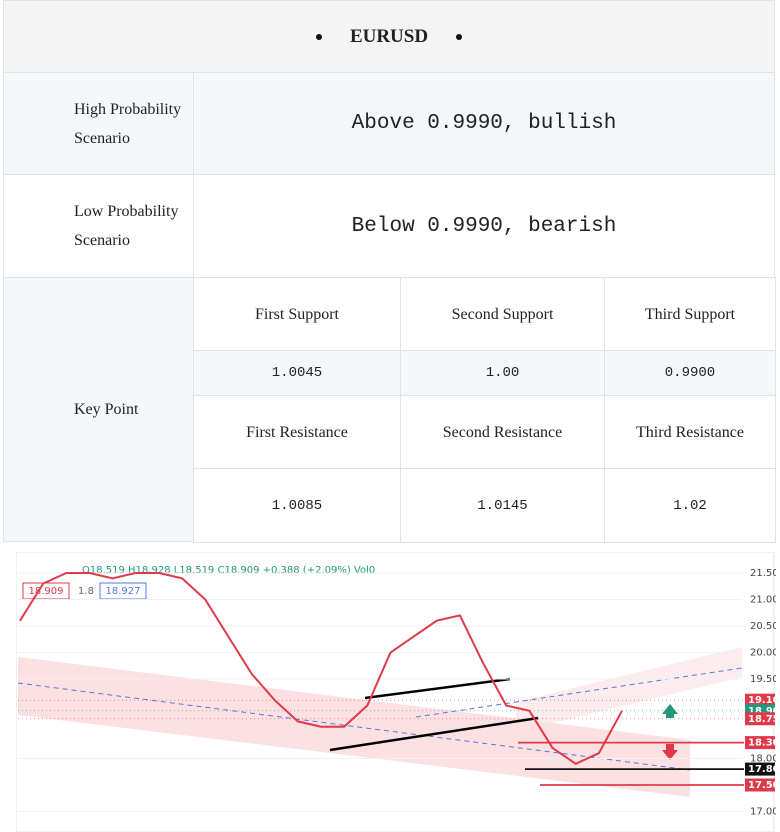 This screenshot has width=780, height=832. What do you see at coordinates (763, 812) in the screenshot?
I see `y-tick-label: 17.00` at bounding box center [763, 812].